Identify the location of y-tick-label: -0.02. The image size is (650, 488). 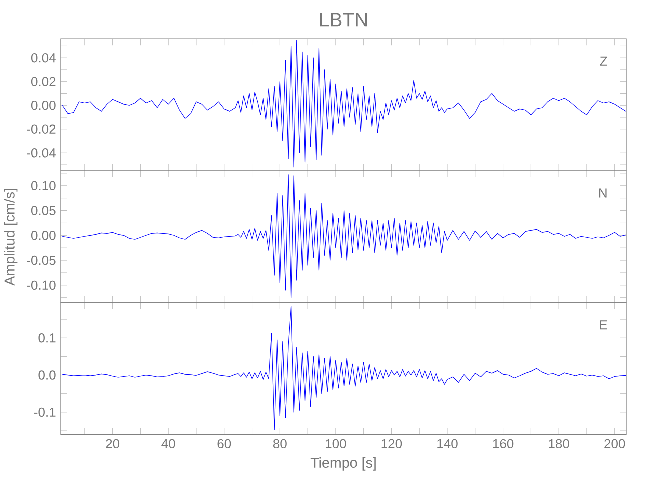
(41, 129).